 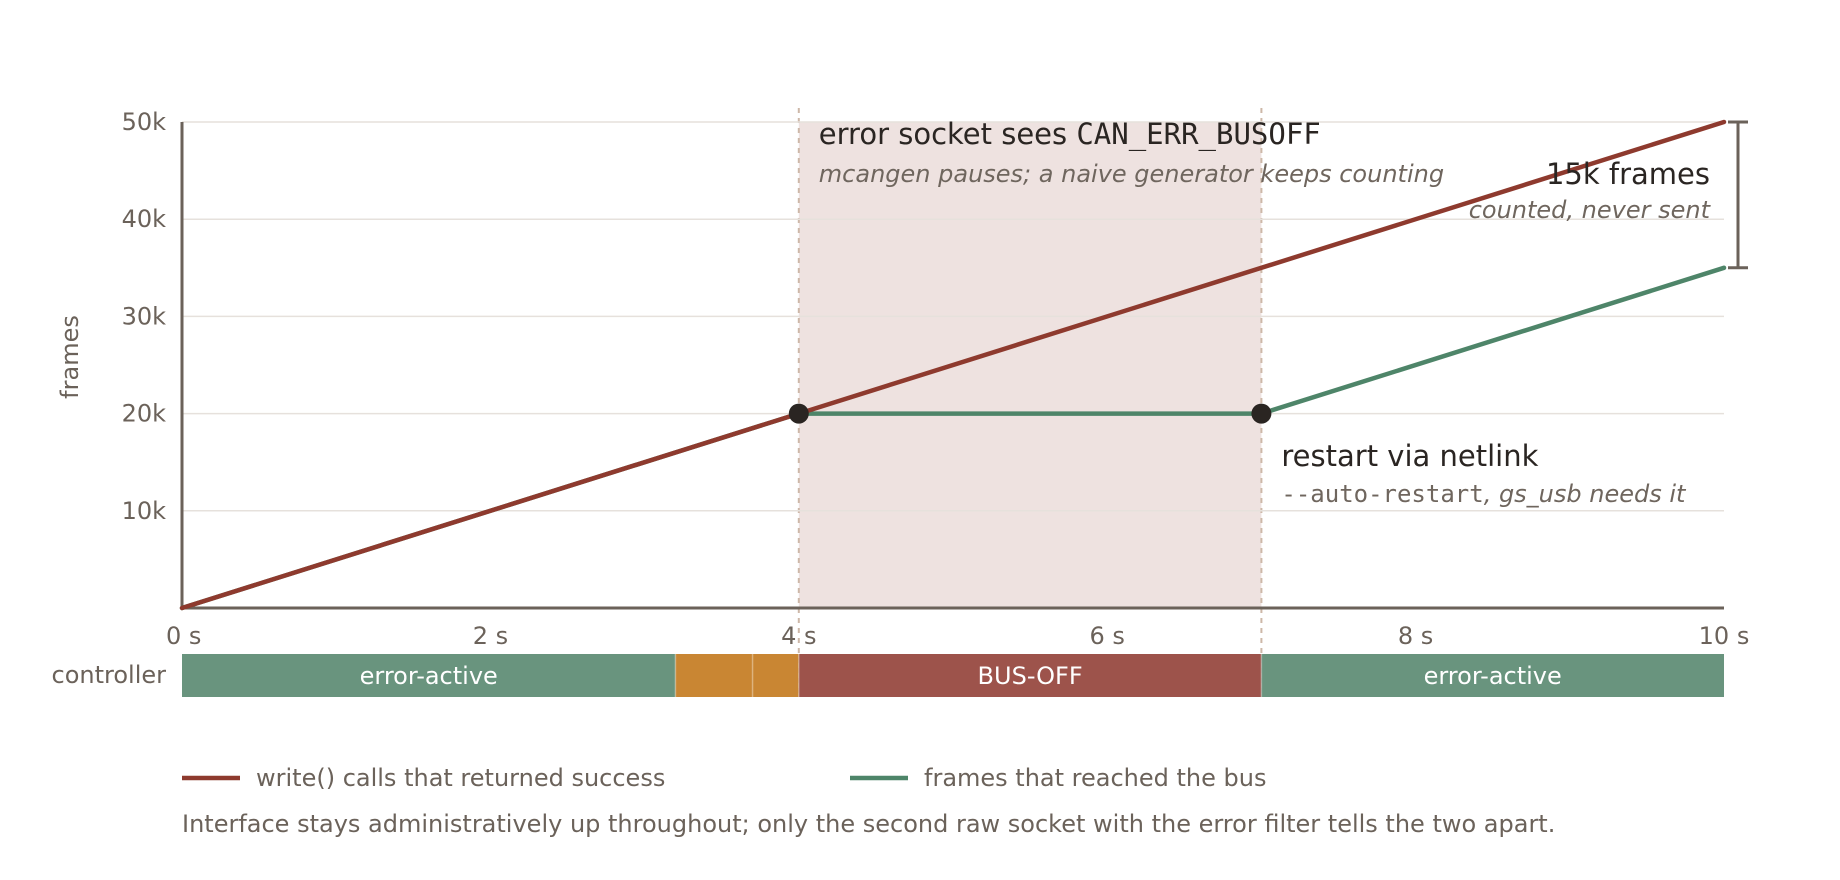 What do you see at coordinates (1106, 636) in the screenshot?
I see `x-tick-label-3: 6 s` at bounding box center [1106, 636].